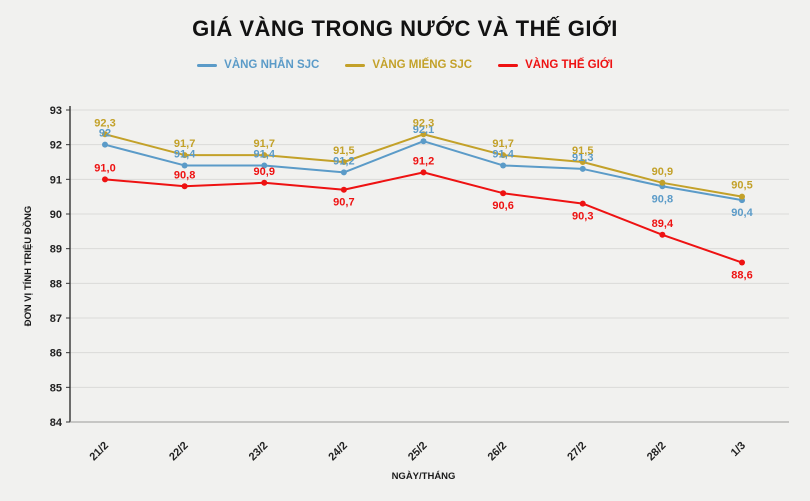 This screenshot has height=501, width=810. I want to click on x-tick-label: 22/2, so click(179, 452).